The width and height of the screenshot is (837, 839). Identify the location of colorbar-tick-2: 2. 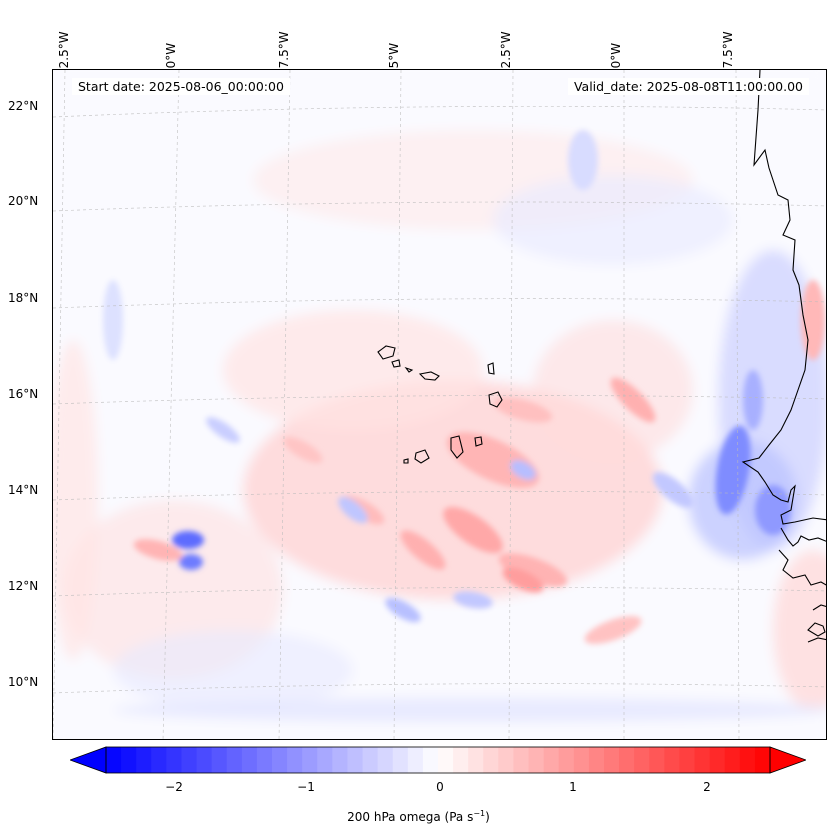
(707, 787).